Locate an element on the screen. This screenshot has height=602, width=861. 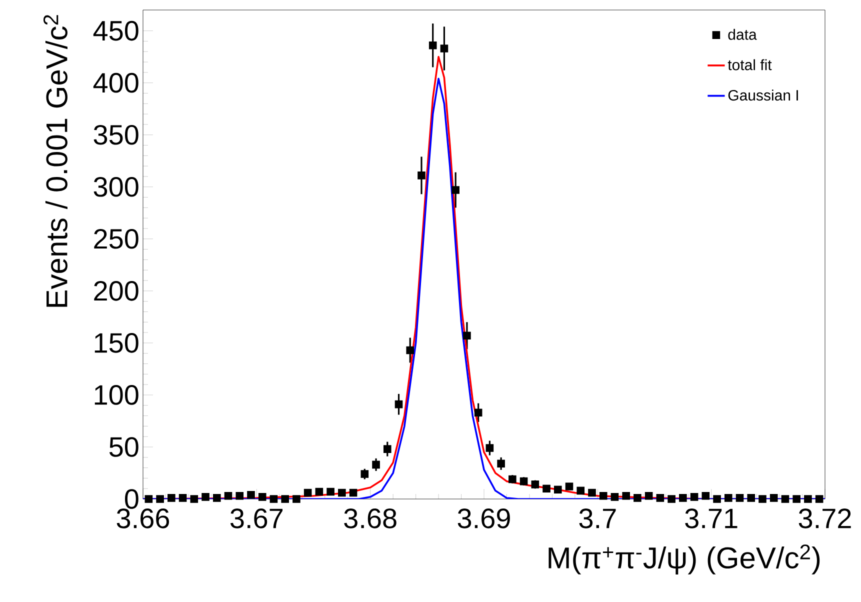
y-tick-label: 0 is located at coordinates (131, 499).